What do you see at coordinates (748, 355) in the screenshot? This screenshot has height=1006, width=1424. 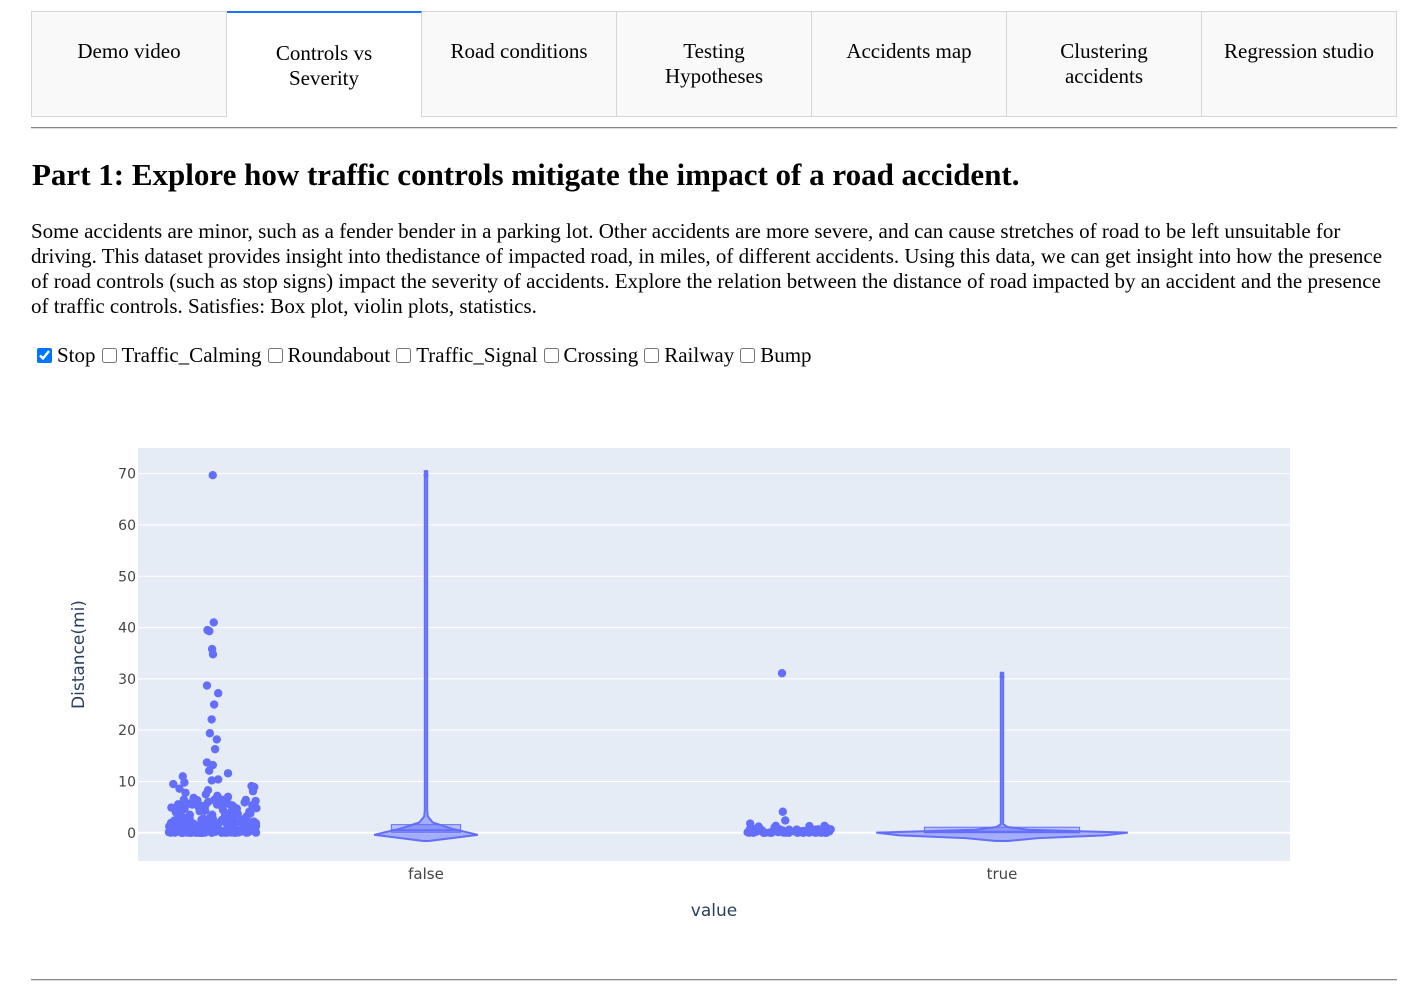 I see `bump-checkbox` at bounding box center [748, 355].